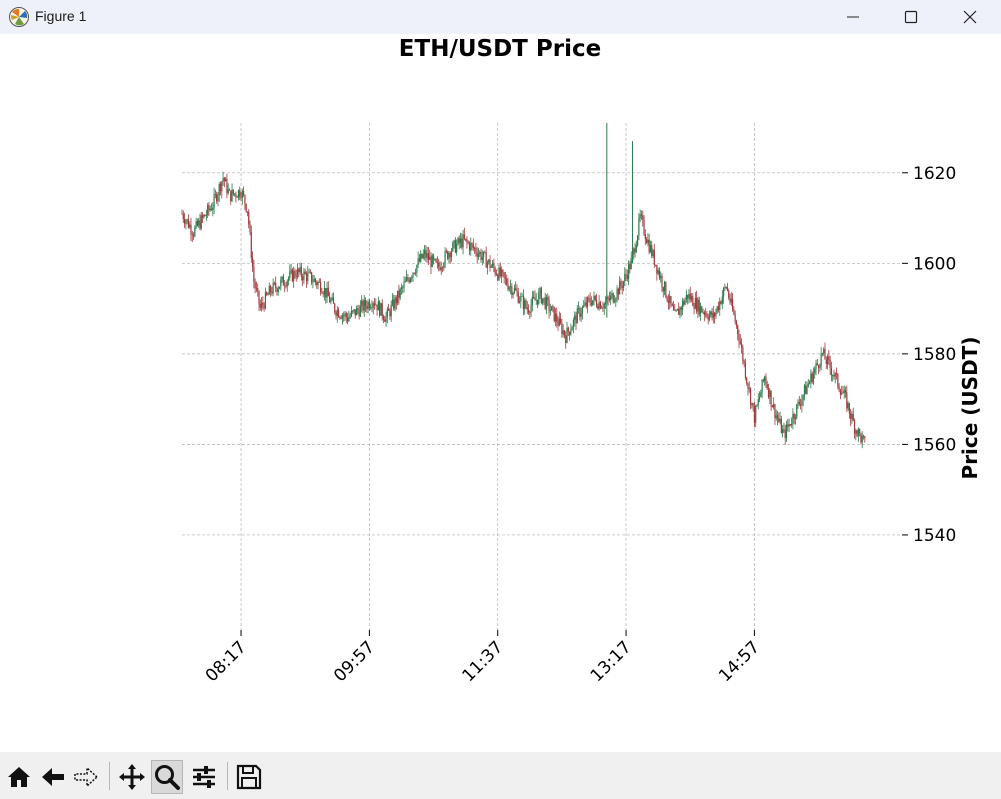 The height and width of the screenshot is (799, 1001). Describe the element at coordinates (853, 17) in the screenshot. I see `minimize-button` at that location.